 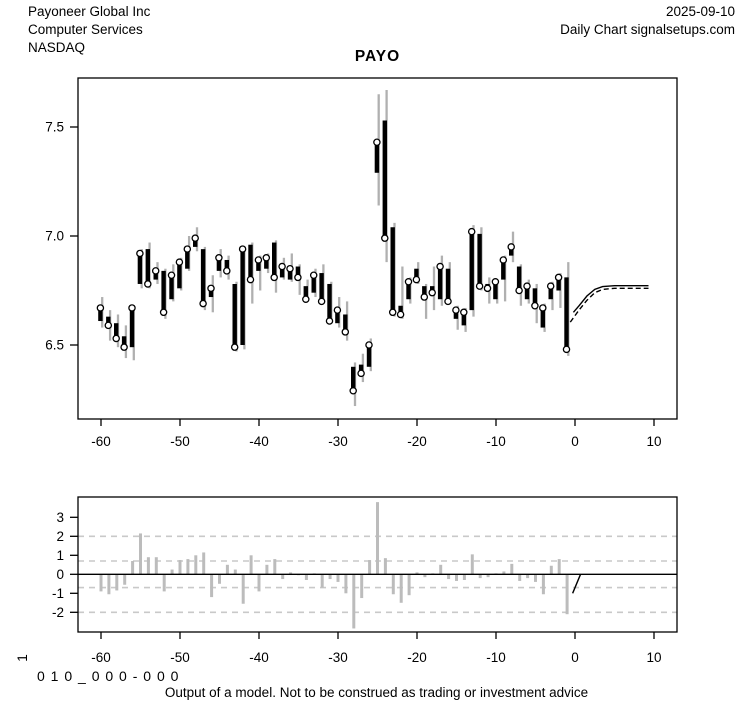 I want to click on y-tick-label: -1, so click(x=58, y=593).